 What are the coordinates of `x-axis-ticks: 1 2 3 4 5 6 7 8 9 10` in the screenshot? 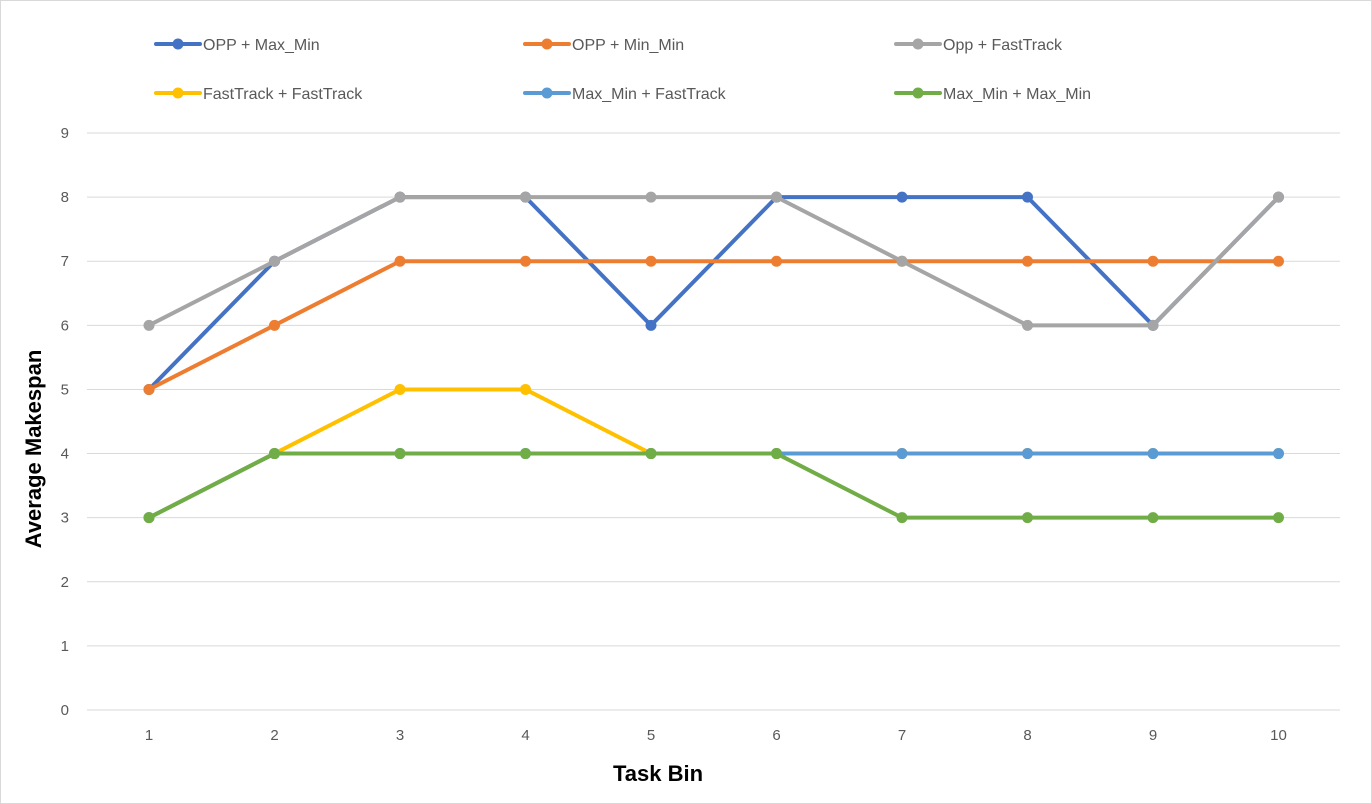 It's located at (716, 735).